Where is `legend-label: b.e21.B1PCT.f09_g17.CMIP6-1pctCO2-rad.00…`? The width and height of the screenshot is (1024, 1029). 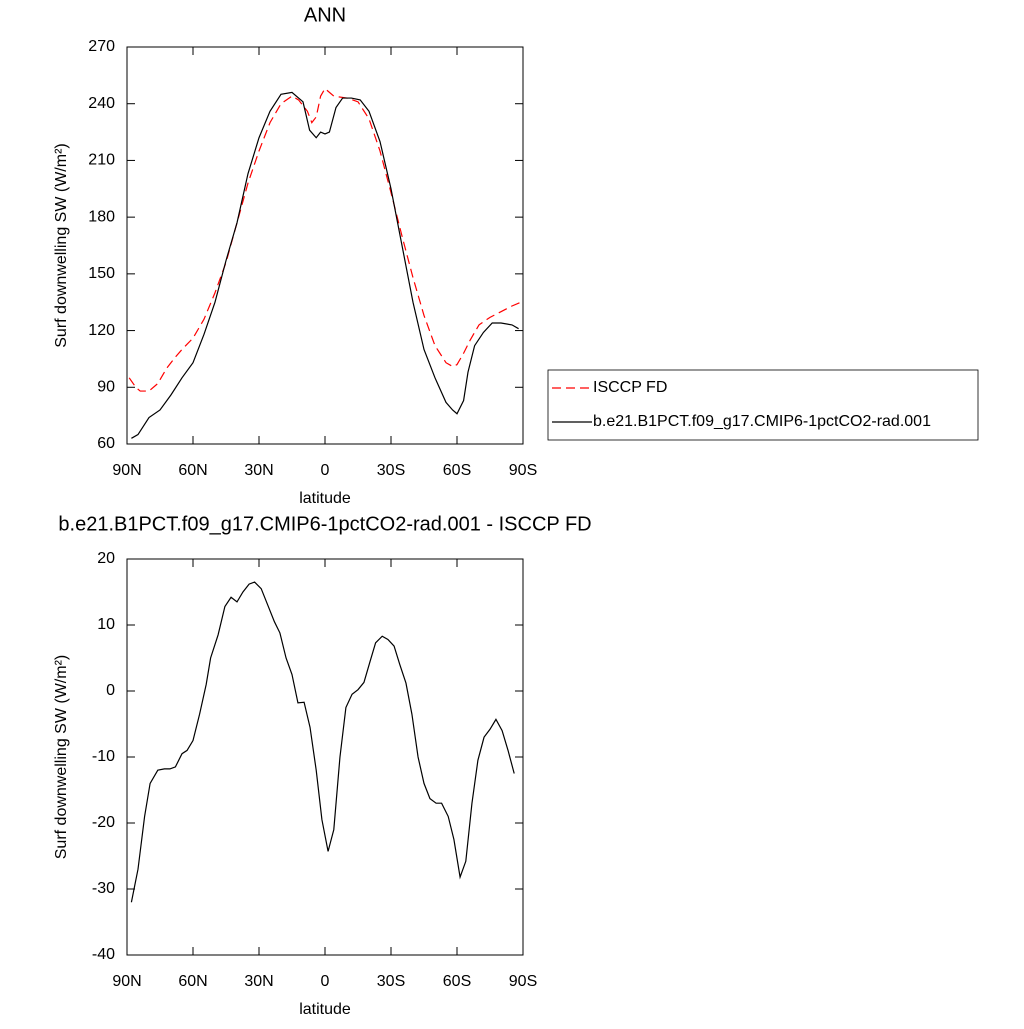 legend-label: b.e21.B1PCT.f09_g17.CMIP6-1pctCO2-rad.00… is located at coordinates (762, 421).